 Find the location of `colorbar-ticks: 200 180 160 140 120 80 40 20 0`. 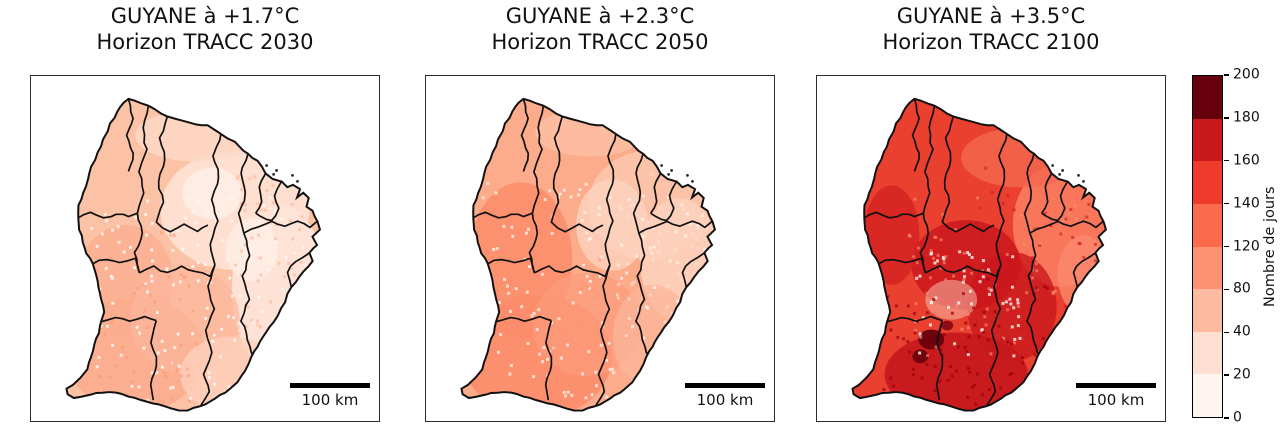

colorbar-ticks: 200 180 160 140 120 80 40 20 0 is located at coordinates (1253, 246).